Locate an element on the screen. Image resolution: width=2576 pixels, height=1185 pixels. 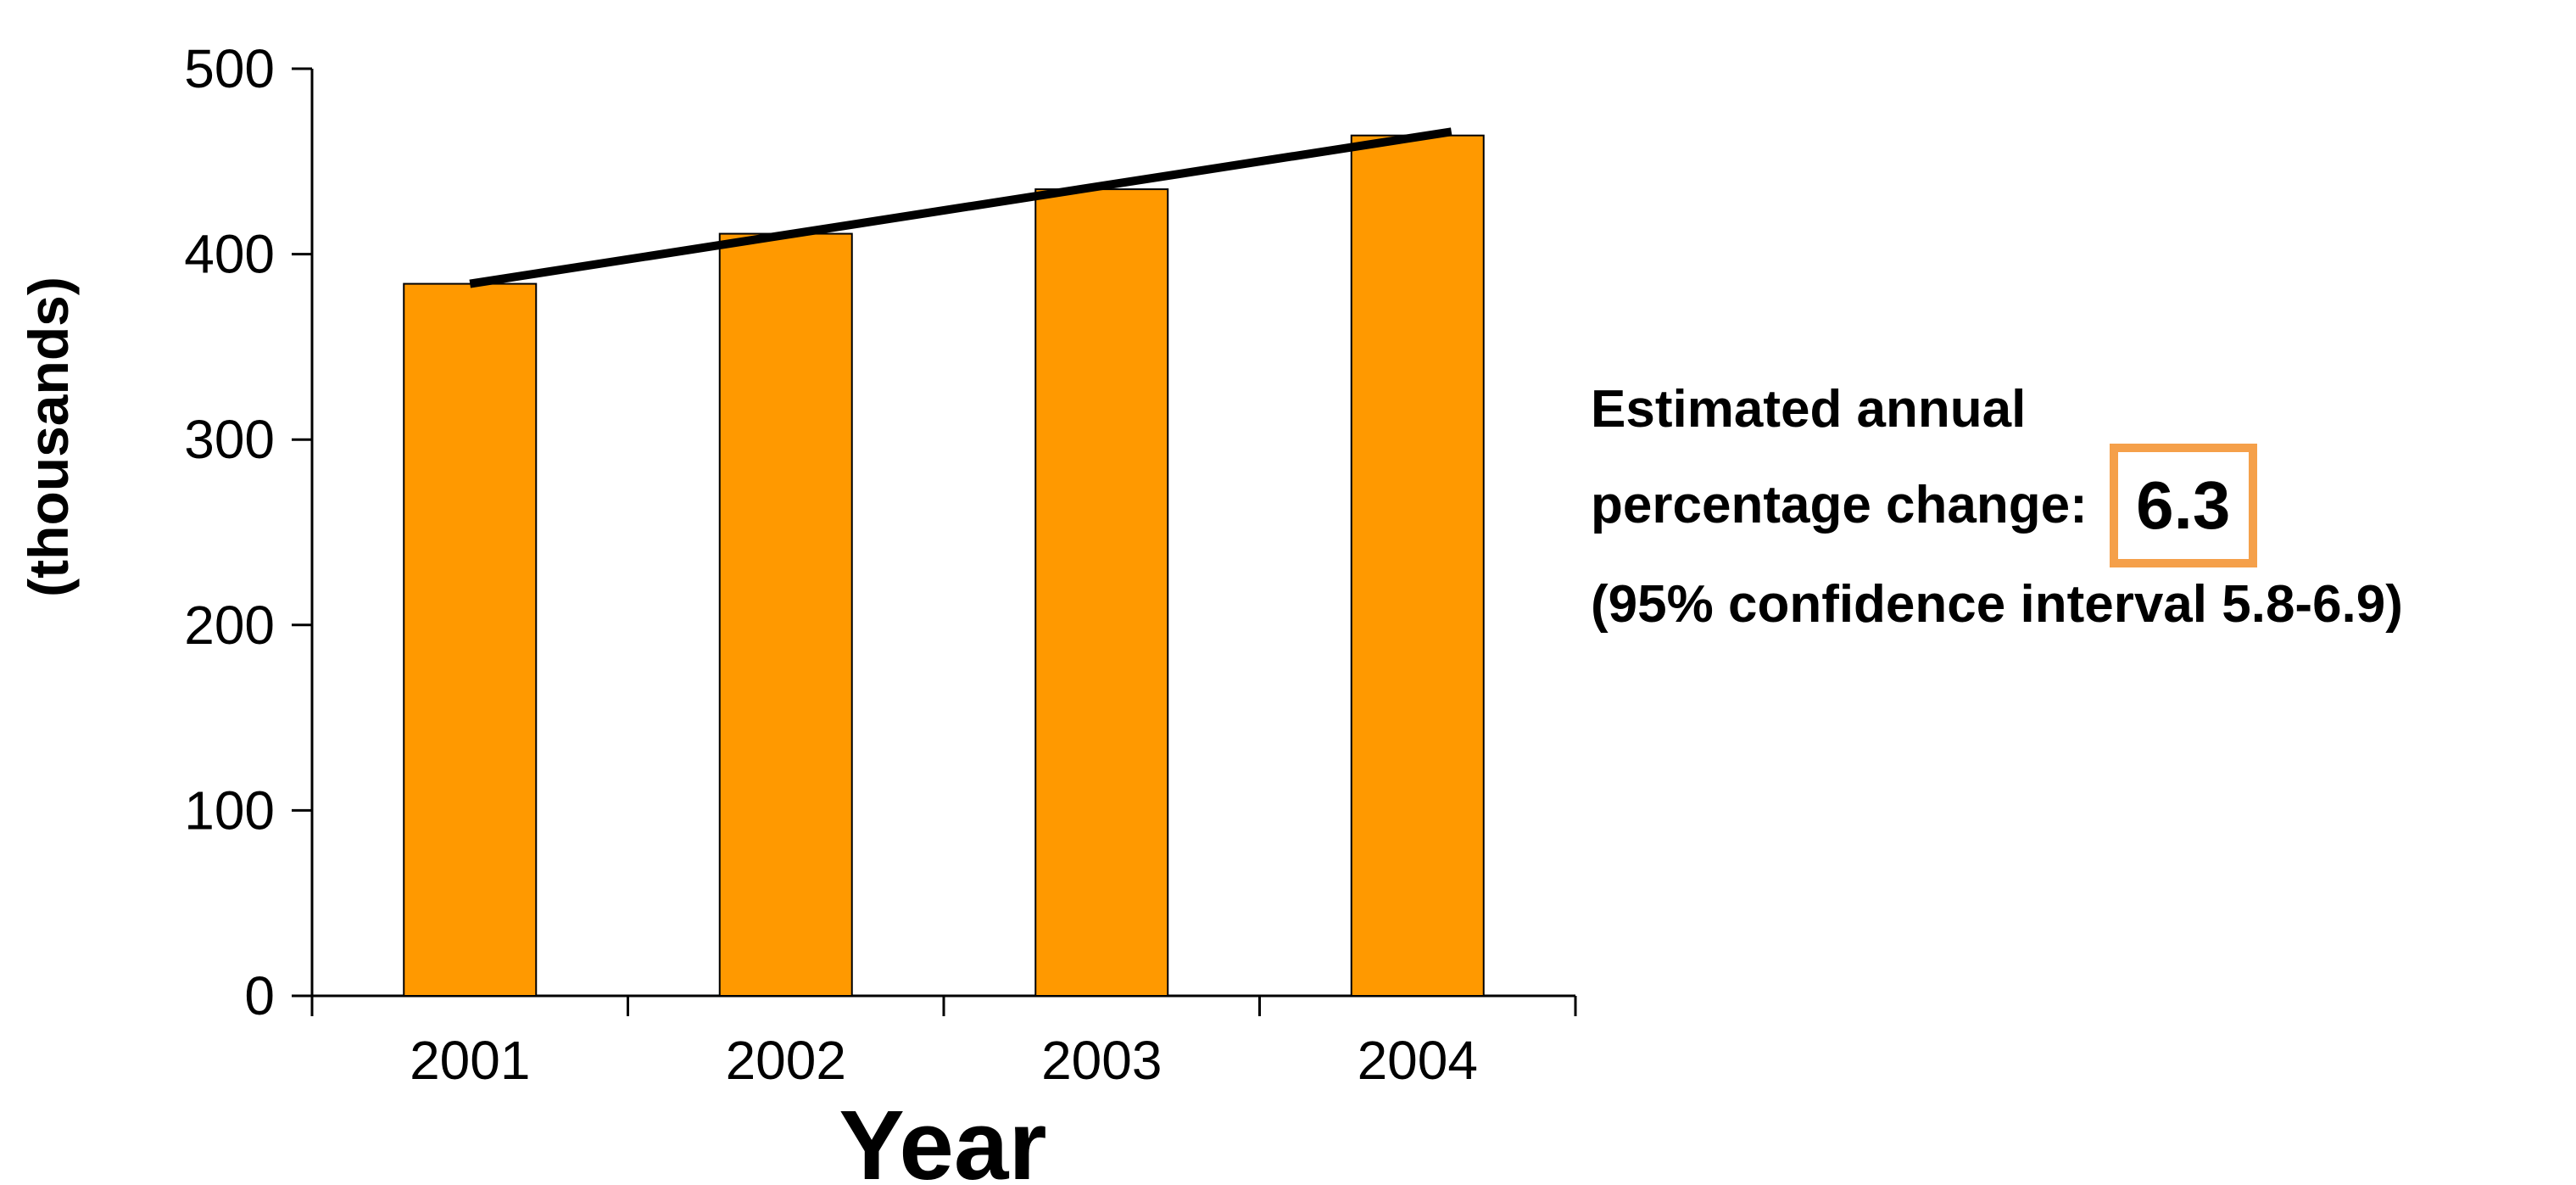
bar-2001 is located at coordinates (470, 639).